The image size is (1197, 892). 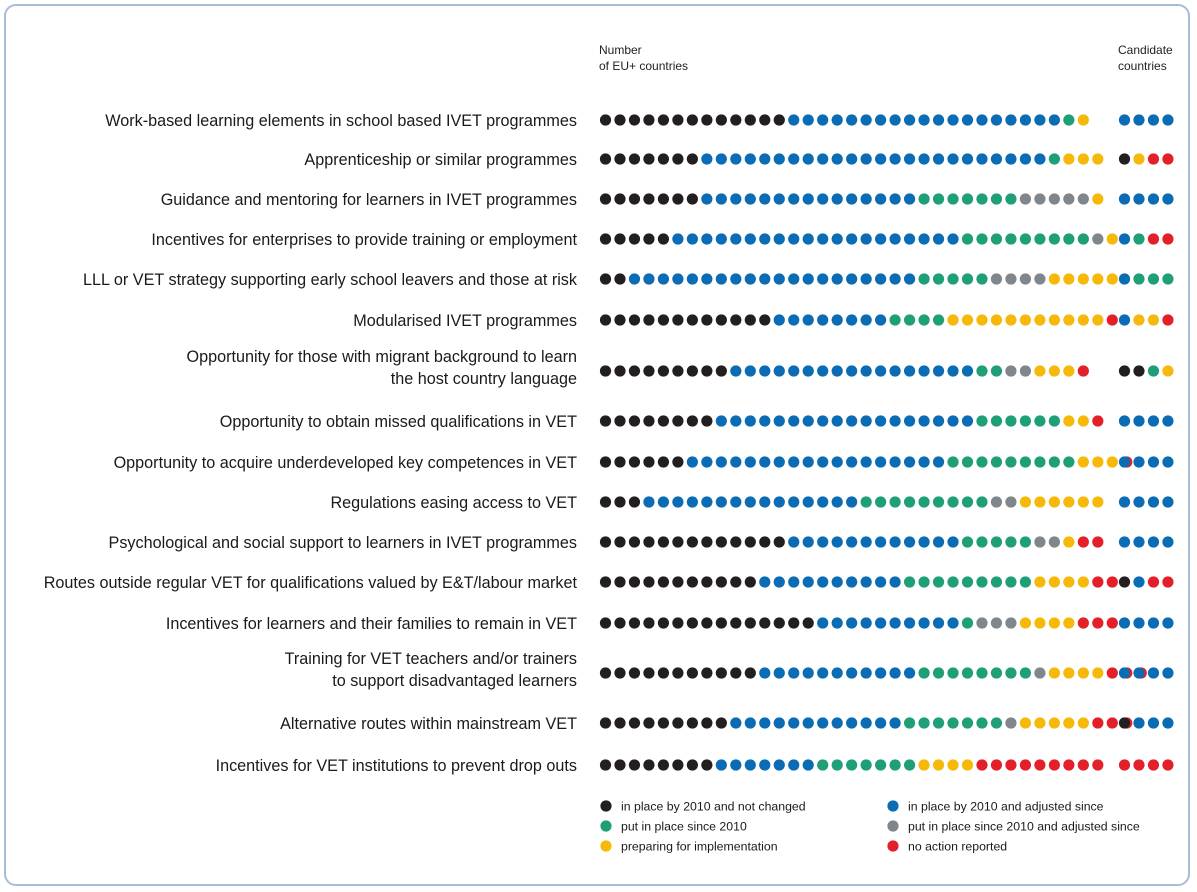 I want to click on legend-swatch, so click(x=893, y=806).